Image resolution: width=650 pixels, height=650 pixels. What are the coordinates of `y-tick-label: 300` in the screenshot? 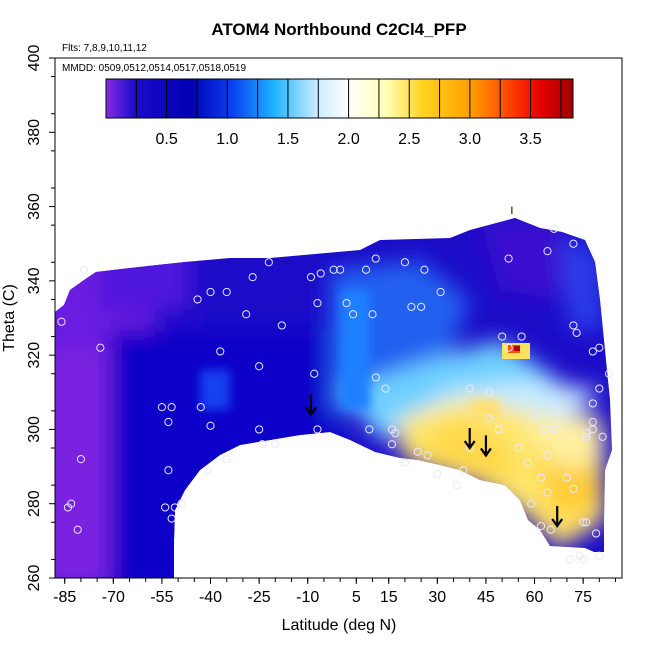 It's located at (34, 429).